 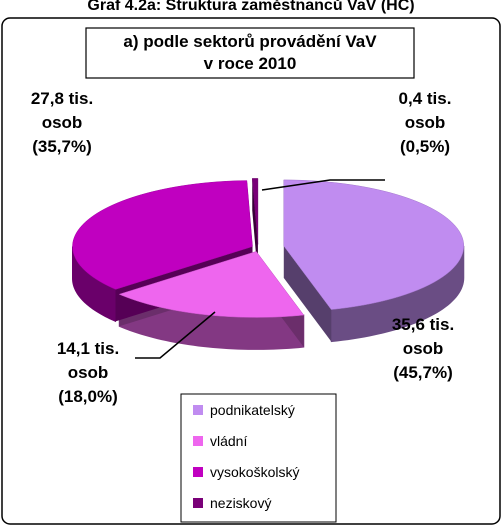 What do you see at coordinates (258, 458) in the screenshot?
I see `legend-box` at bounding box center [258, 458].